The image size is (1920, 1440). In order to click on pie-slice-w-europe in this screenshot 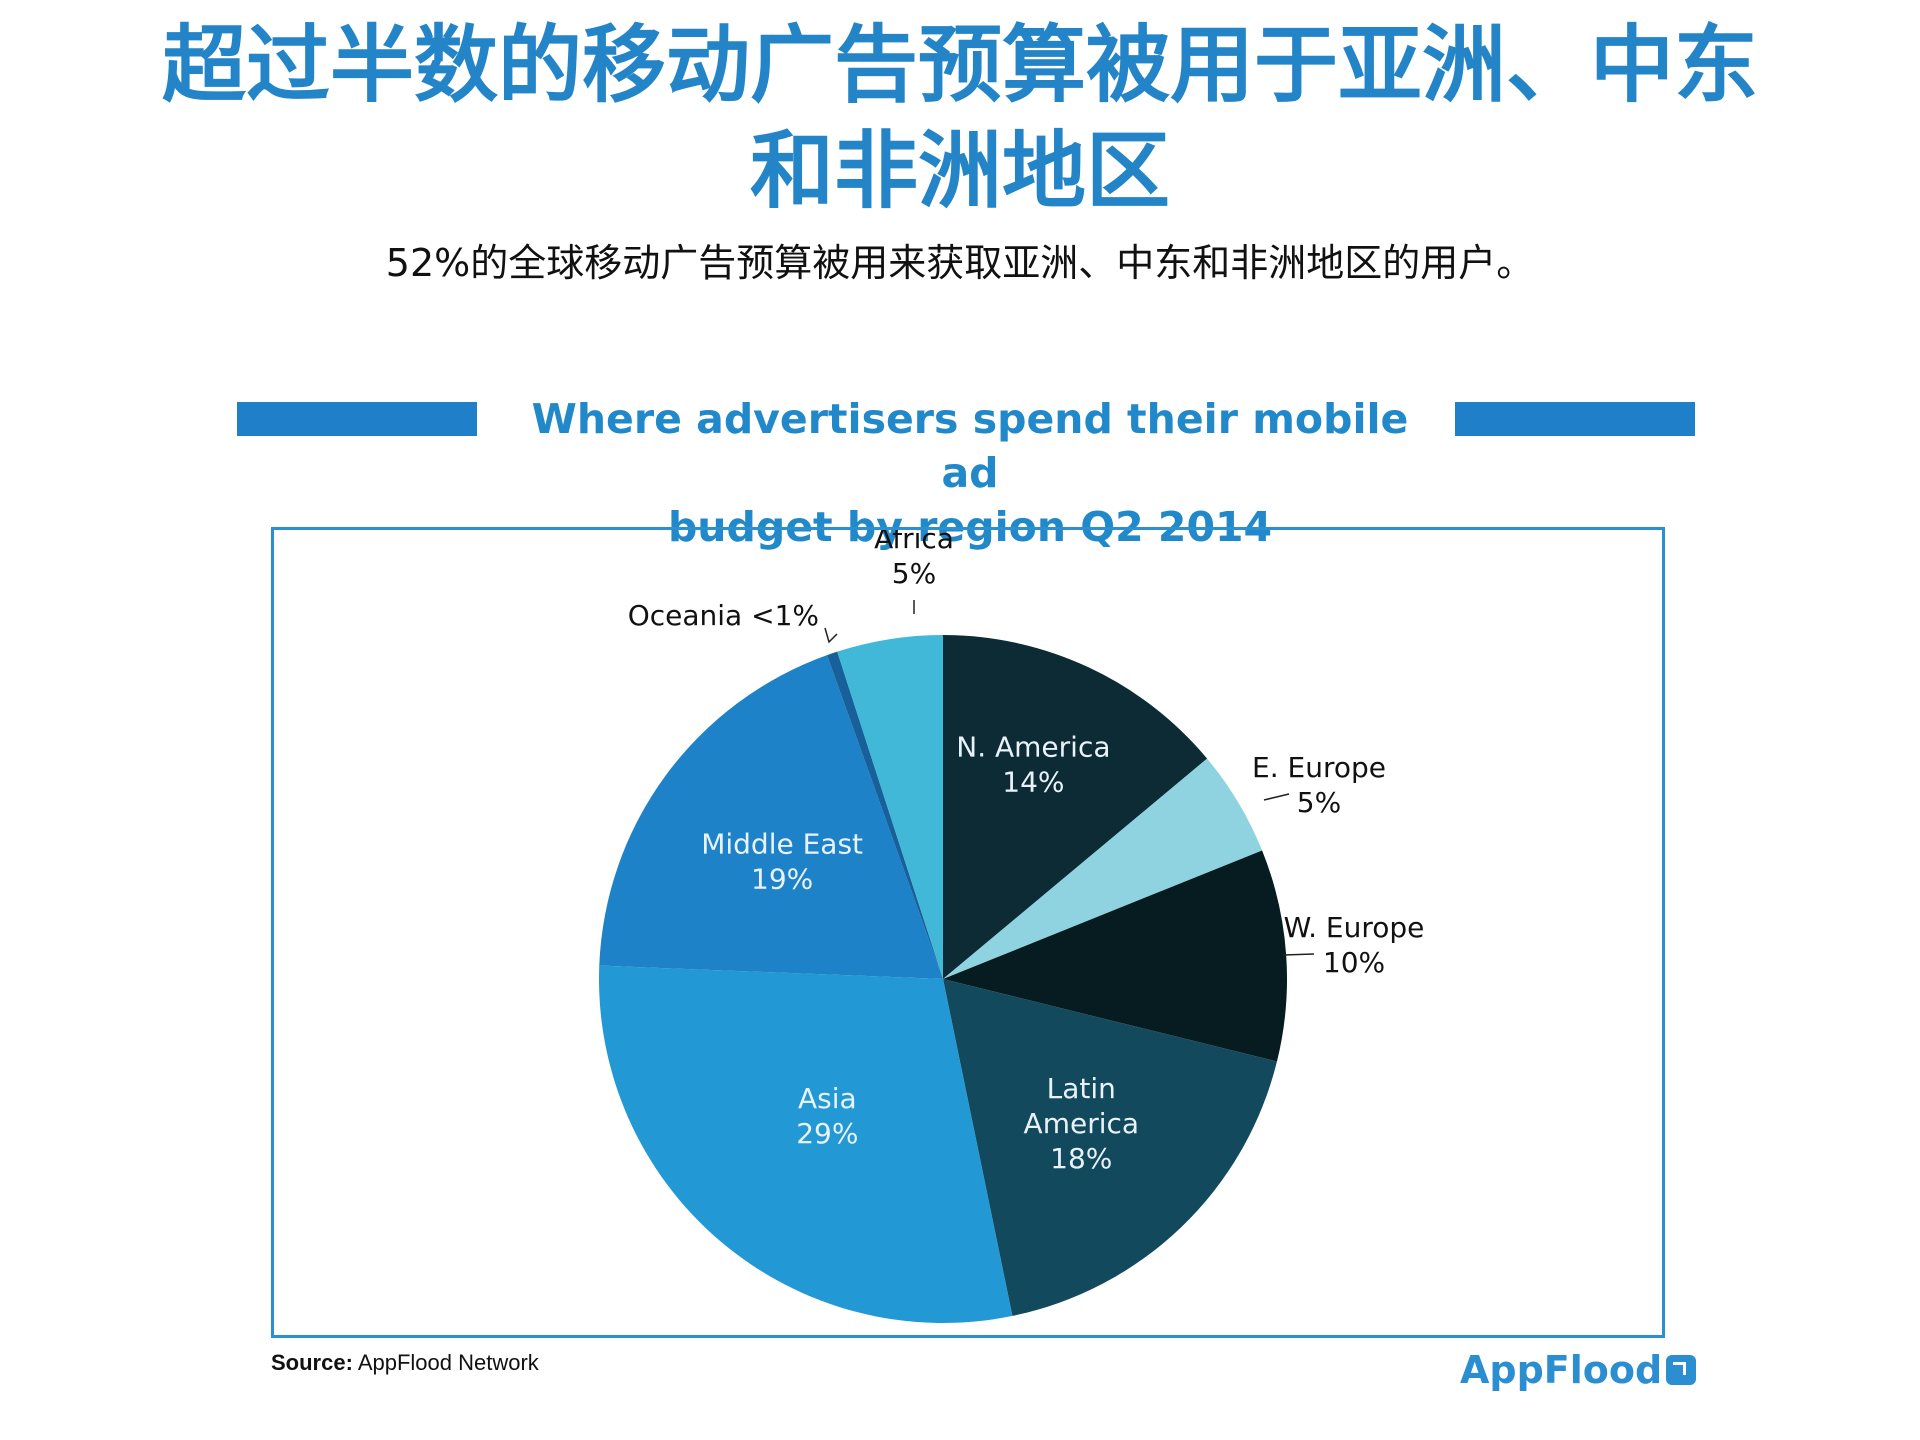, I will do `click(1115, 956)`.